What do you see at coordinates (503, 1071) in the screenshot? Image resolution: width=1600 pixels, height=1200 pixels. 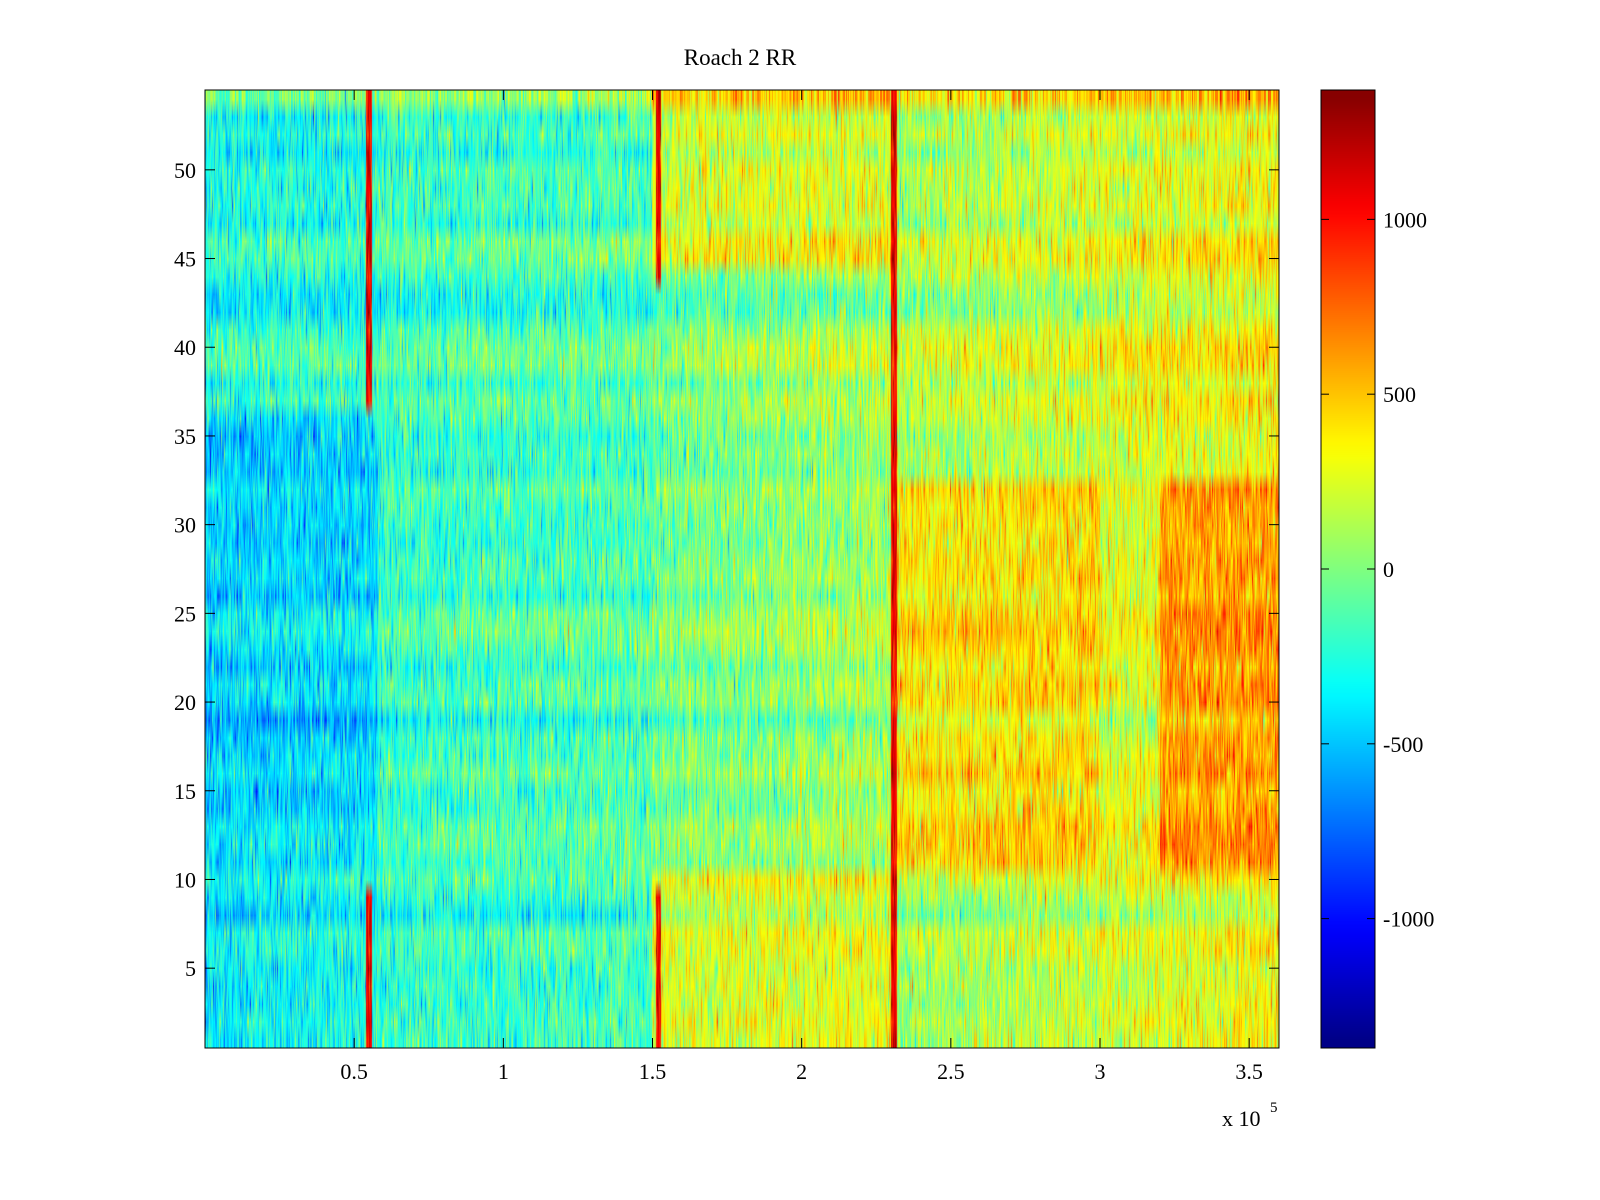 I see `x-tick-label: 1` at bounding box center [503, 1071].